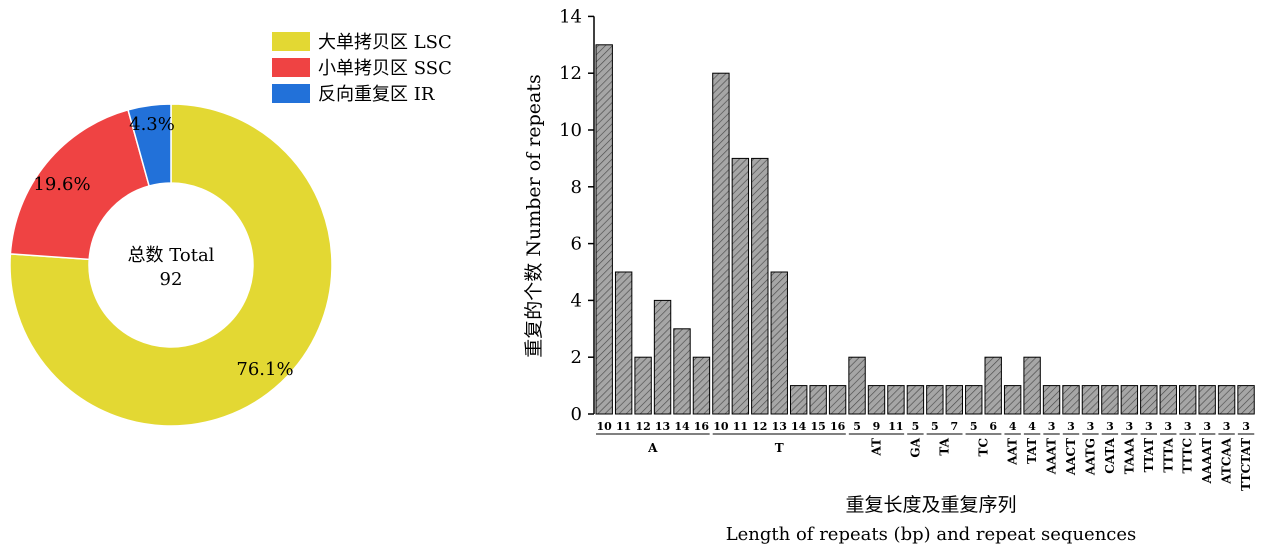  What do you see at coordinates (817, 426) in the screenshot?
I see `bar-length-label: 15` at bounding box center [817, 426].